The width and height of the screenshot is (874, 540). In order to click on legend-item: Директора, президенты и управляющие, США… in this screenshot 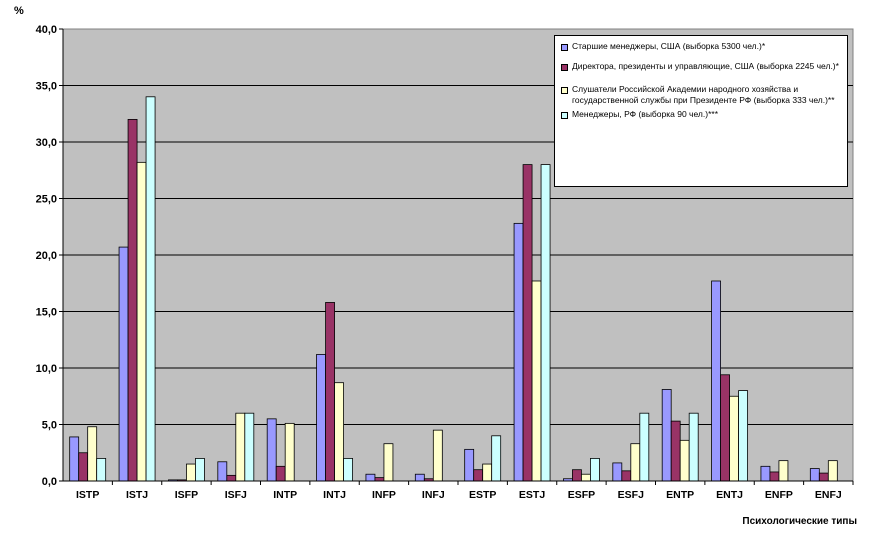, I will do `click(701, 66)`.